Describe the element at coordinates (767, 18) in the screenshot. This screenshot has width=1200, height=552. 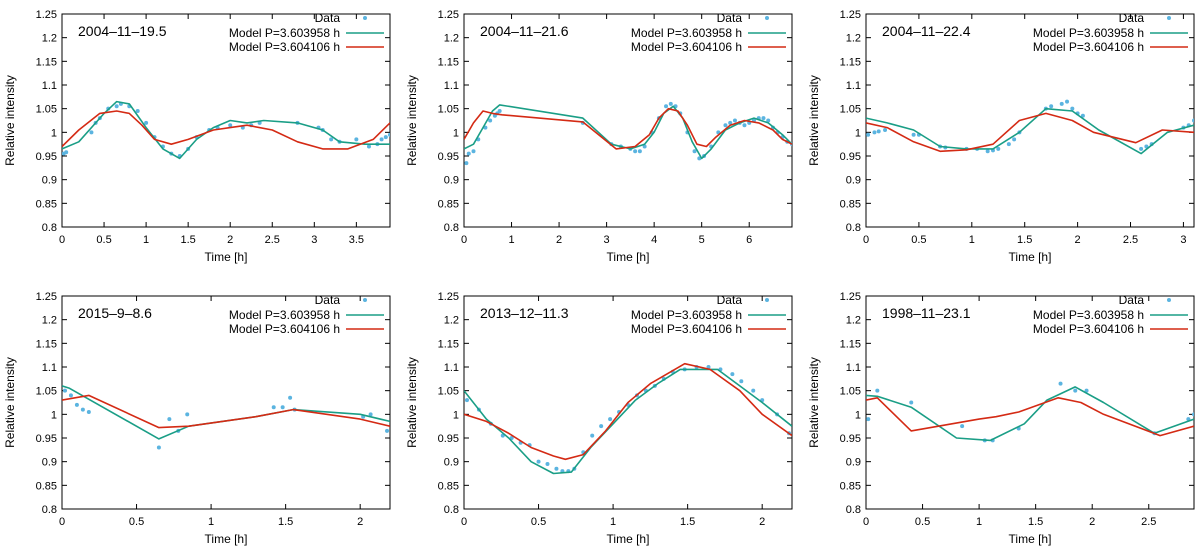
I see `legend-marker-data` at that location.